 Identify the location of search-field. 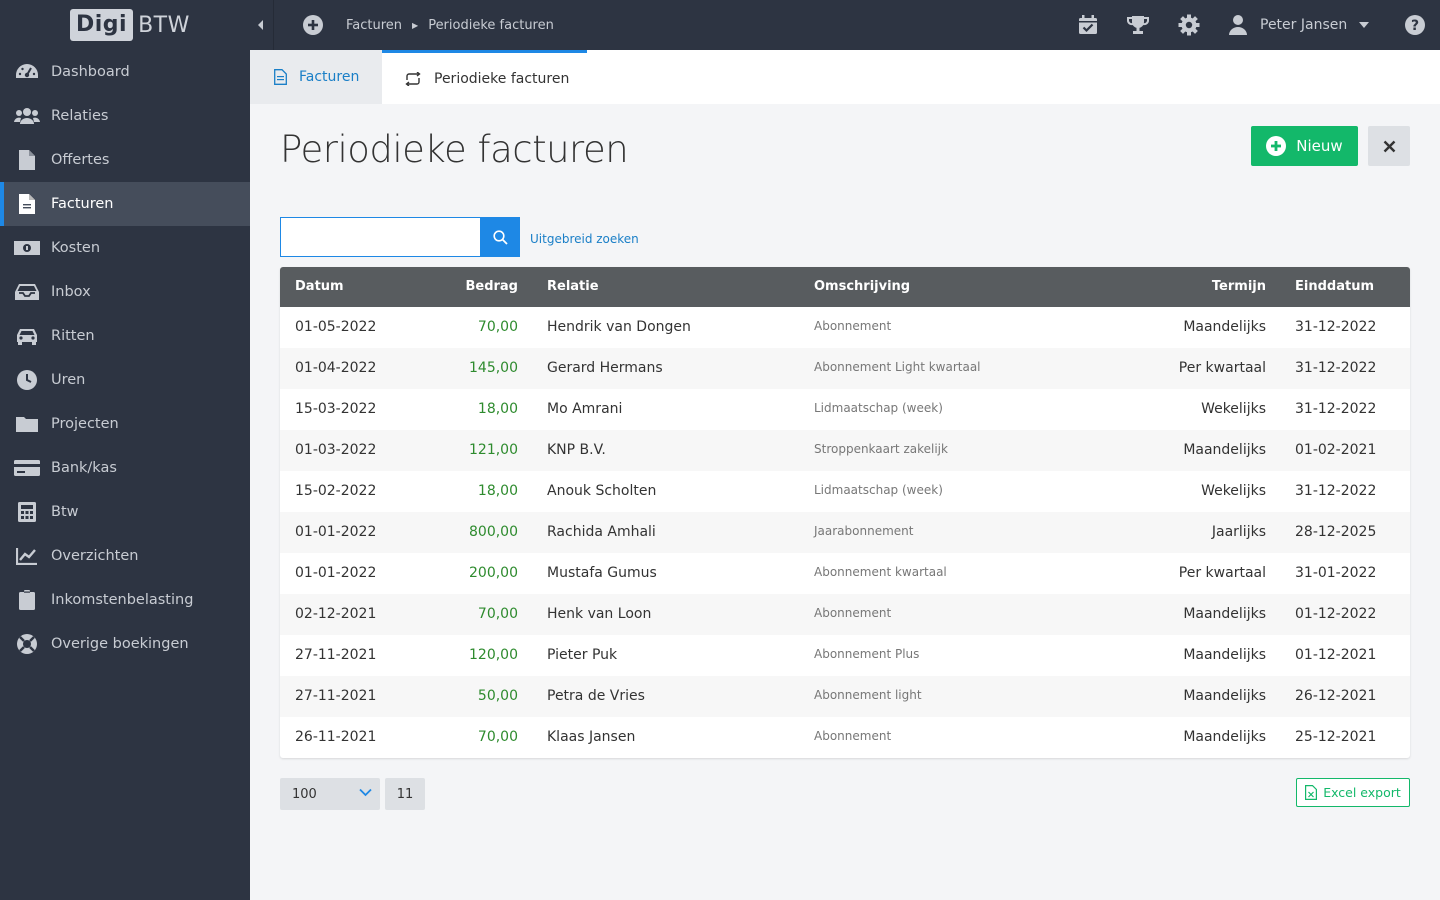
(380, 237).